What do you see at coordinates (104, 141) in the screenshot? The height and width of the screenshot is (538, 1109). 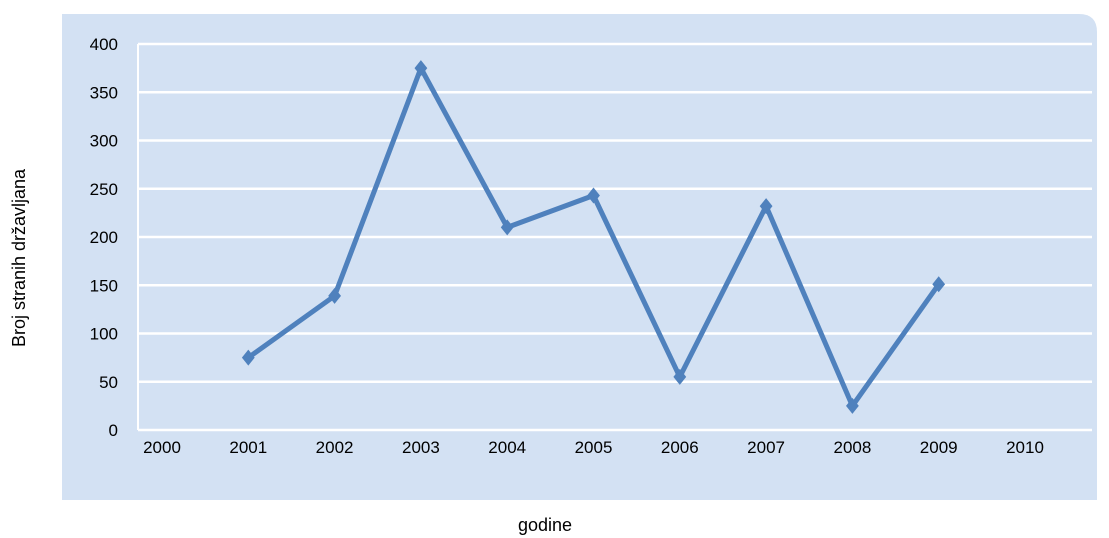 I see `y-tick-label: 300` at bounding box center [104, 141].